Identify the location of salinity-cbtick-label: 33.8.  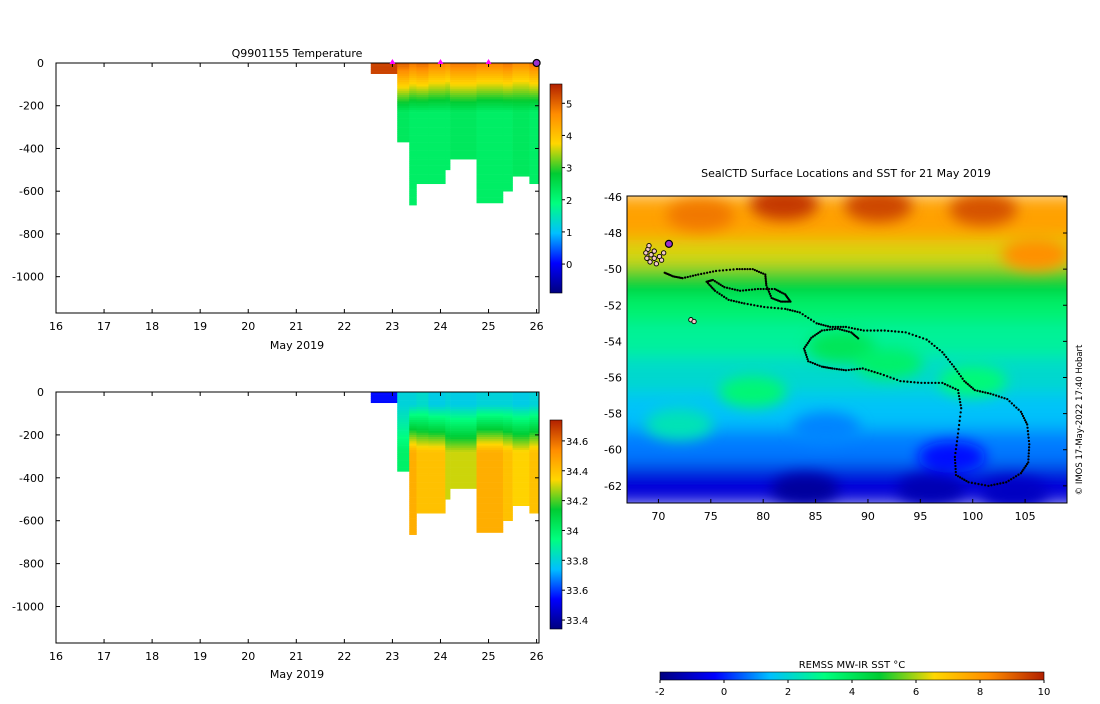
(577, 561).